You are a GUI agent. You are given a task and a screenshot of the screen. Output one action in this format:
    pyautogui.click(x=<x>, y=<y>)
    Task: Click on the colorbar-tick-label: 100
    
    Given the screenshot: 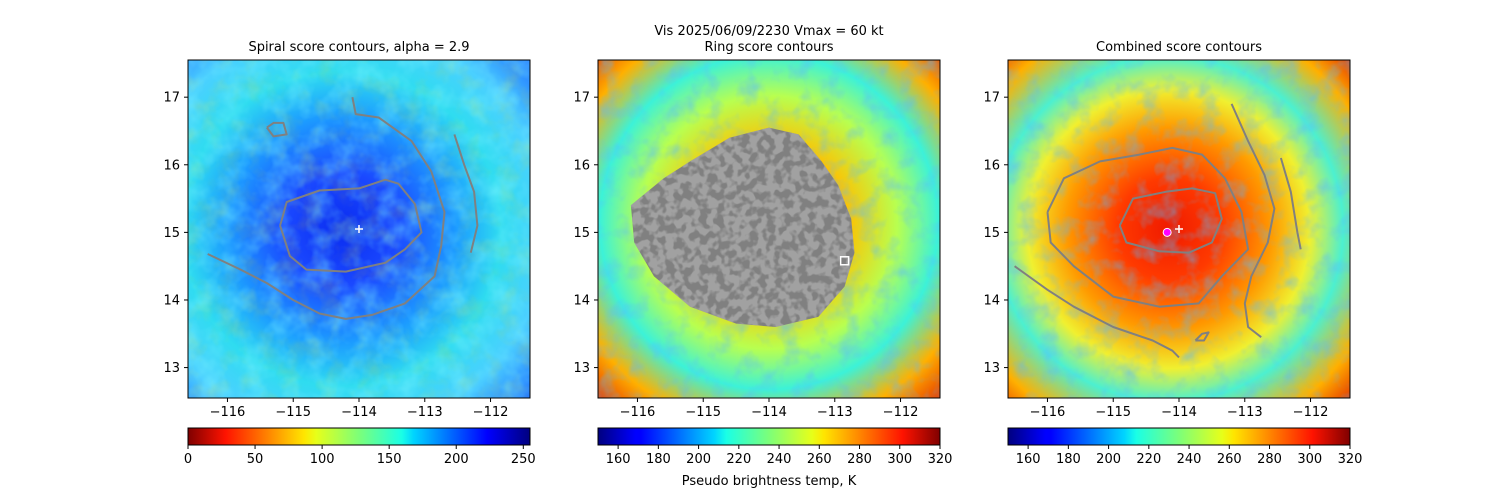 What is the action you would take?
    pyautogui.click(x=322, y=459)
    